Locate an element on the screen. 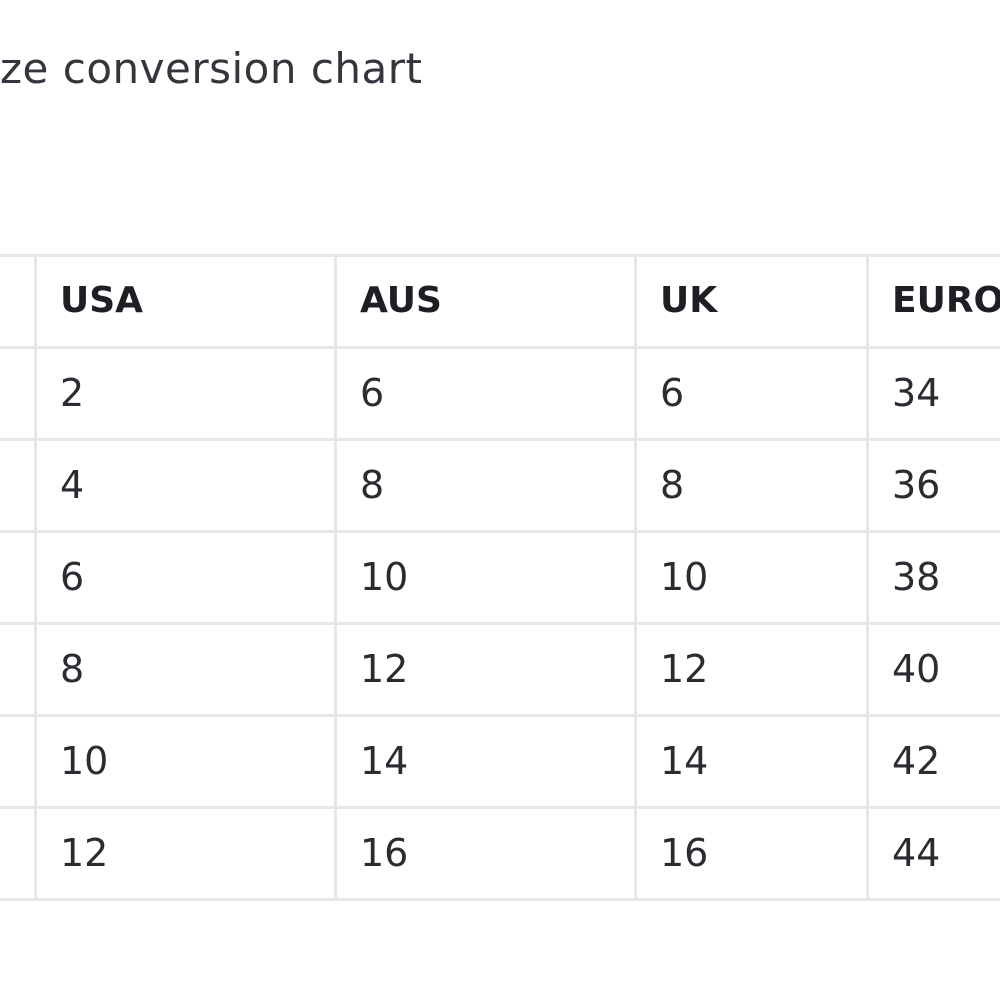  table-cell: 2 is located at coordinates (72, 393).